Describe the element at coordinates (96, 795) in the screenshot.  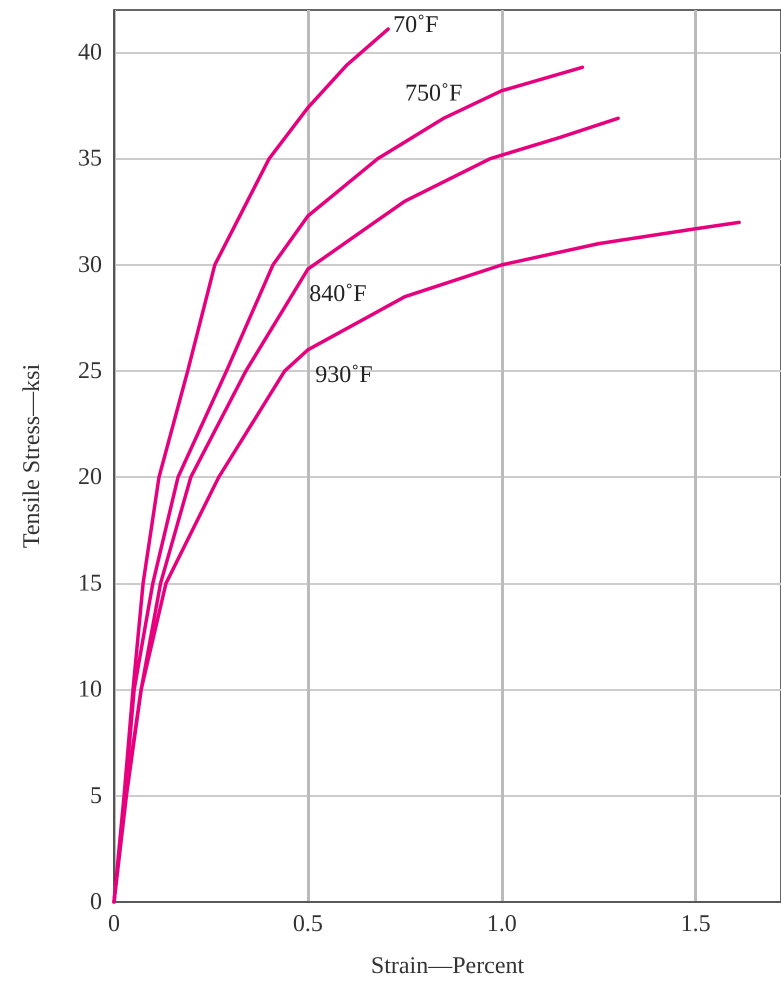
I see `y-tick-label: 5` at that location.